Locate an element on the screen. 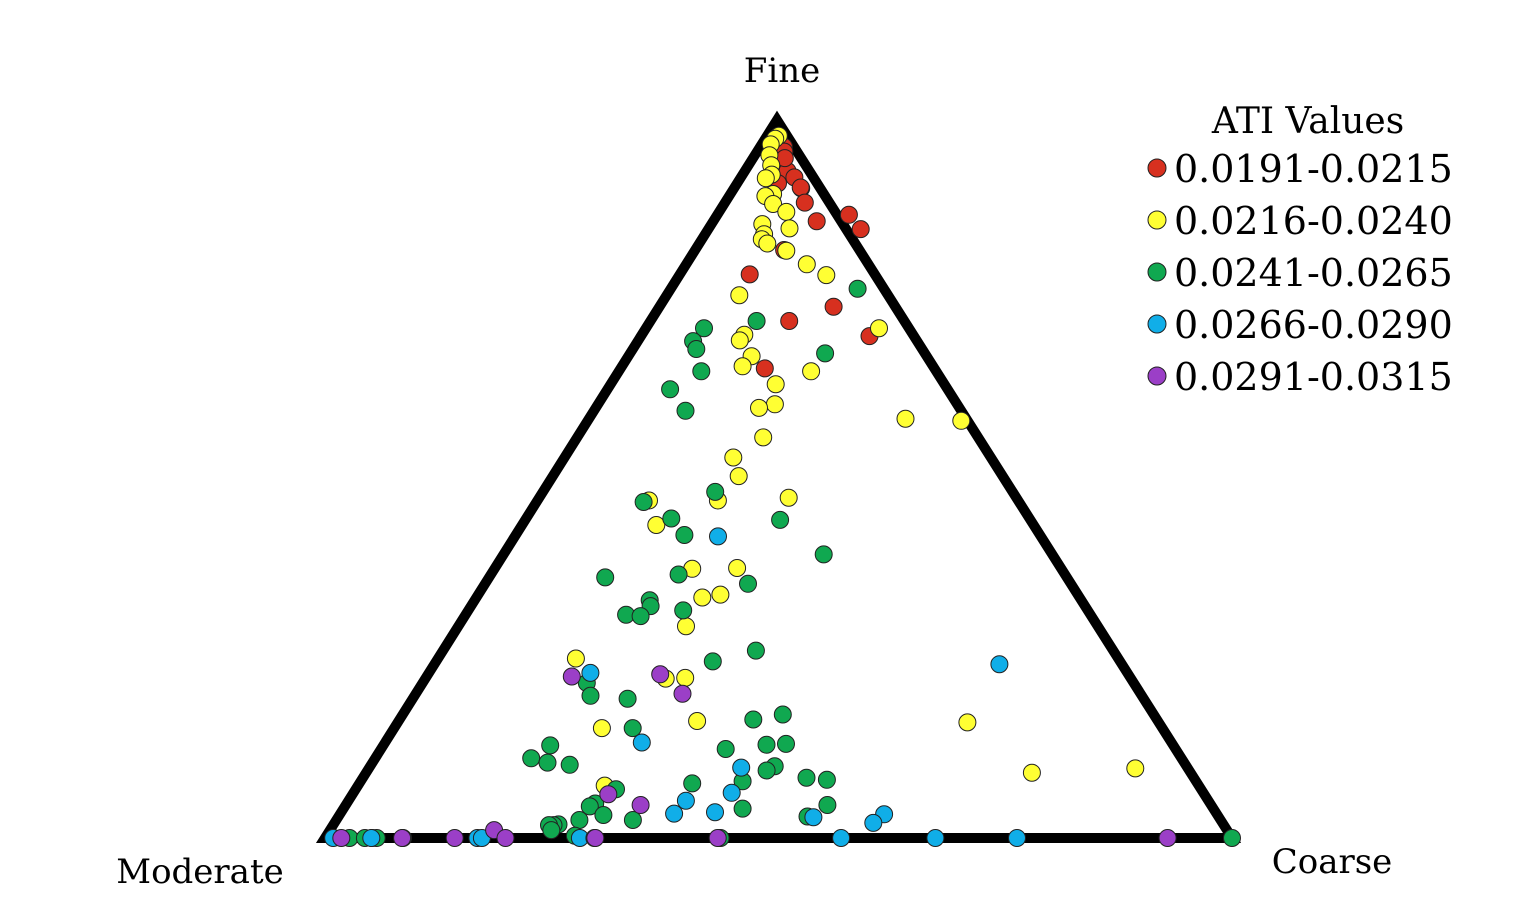  legend-entry-2: 0.0241-0.0265 is located at coordinates (1300, 273).